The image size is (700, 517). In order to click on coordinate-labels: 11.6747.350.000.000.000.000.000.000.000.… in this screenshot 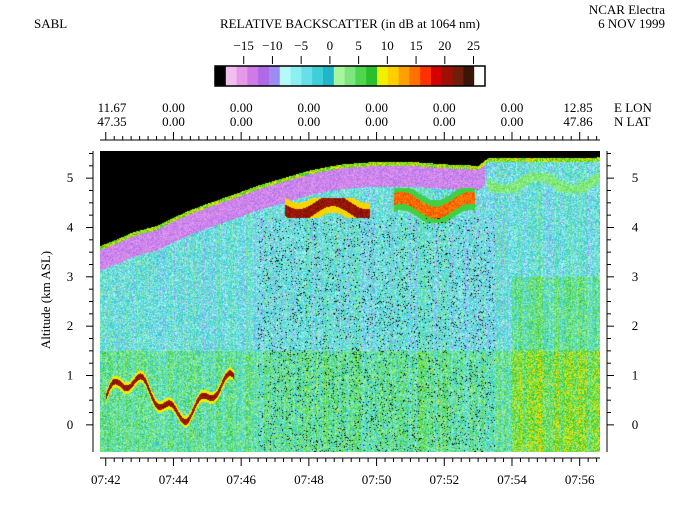, I will do `click(345, 114)`.